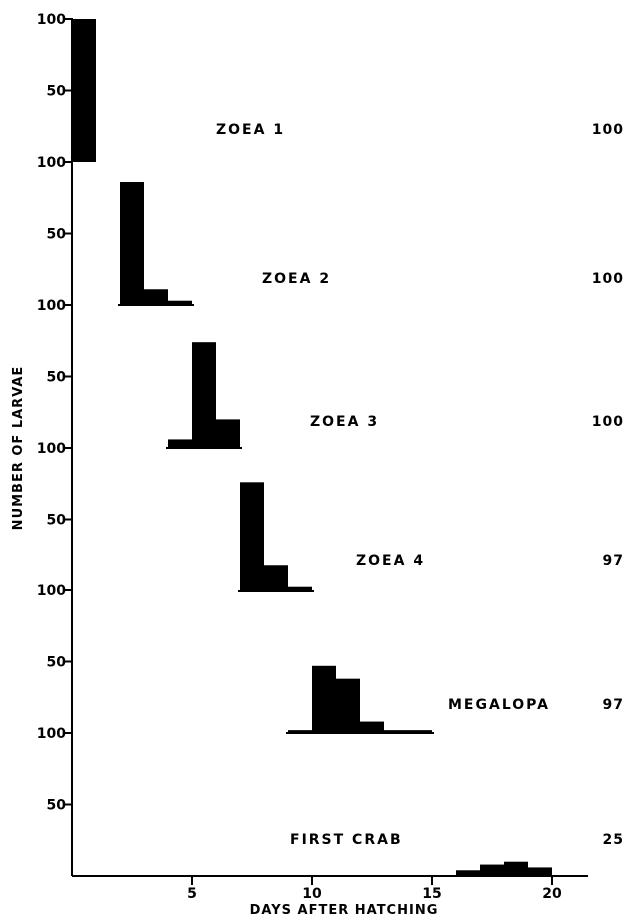 The image size is (628, 919). Describe the element at coordinates (57, 92) in the screenshot. I see `y-tick-label-50-panel-1: 50` at that location.